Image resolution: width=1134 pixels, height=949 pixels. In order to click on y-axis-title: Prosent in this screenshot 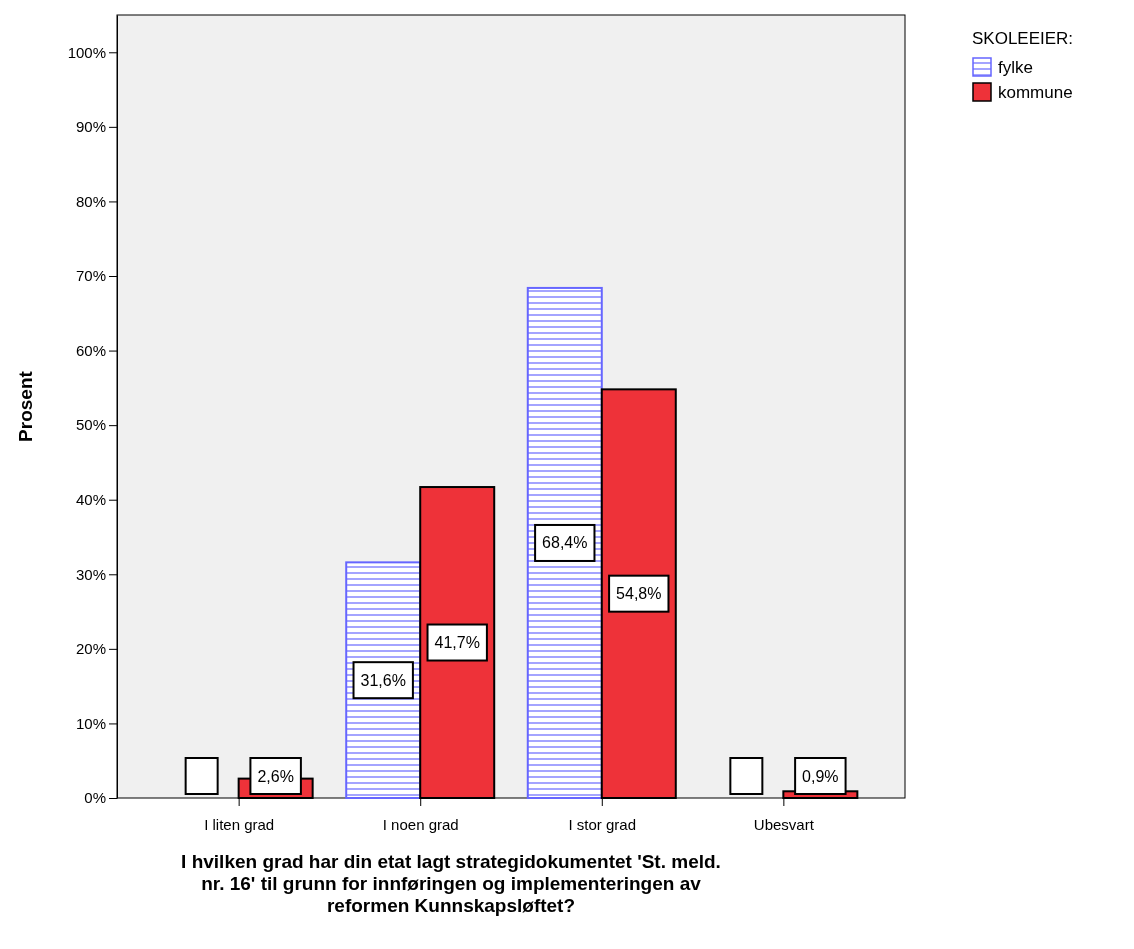, I will do `click(25, 406)`.